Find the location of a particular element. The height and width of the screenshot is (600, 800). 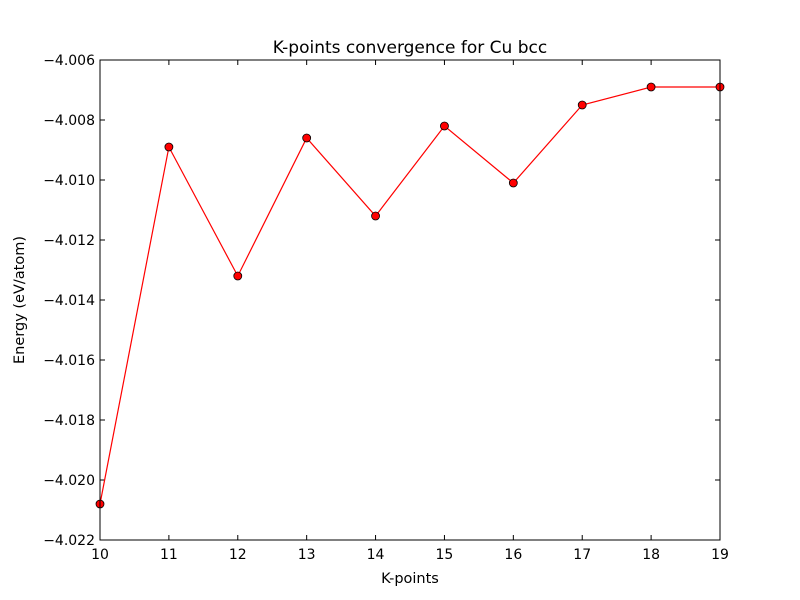

chart-title: K-points convergence for Cu bcc is located at coordinates (410, 48).